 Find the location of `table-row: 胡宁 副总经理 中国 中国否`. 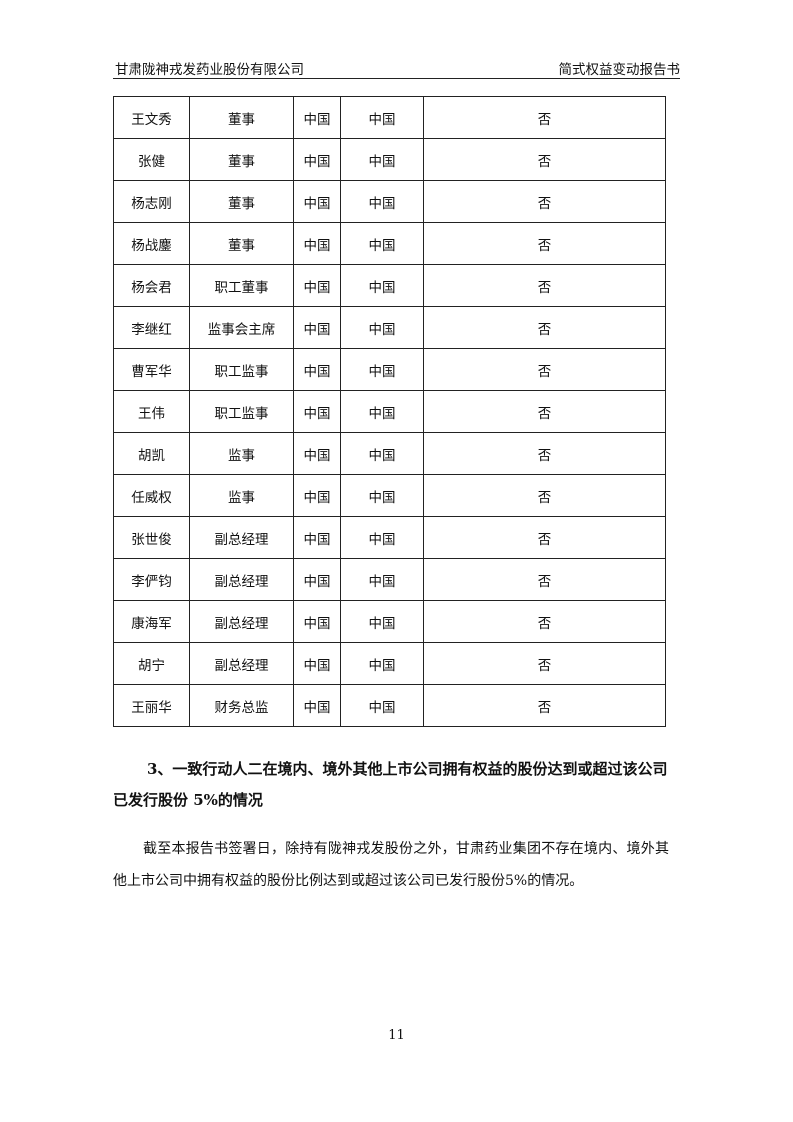

table-row: 胡宁 副总经理 中国 中国否 is located at coordinates (389, 663).